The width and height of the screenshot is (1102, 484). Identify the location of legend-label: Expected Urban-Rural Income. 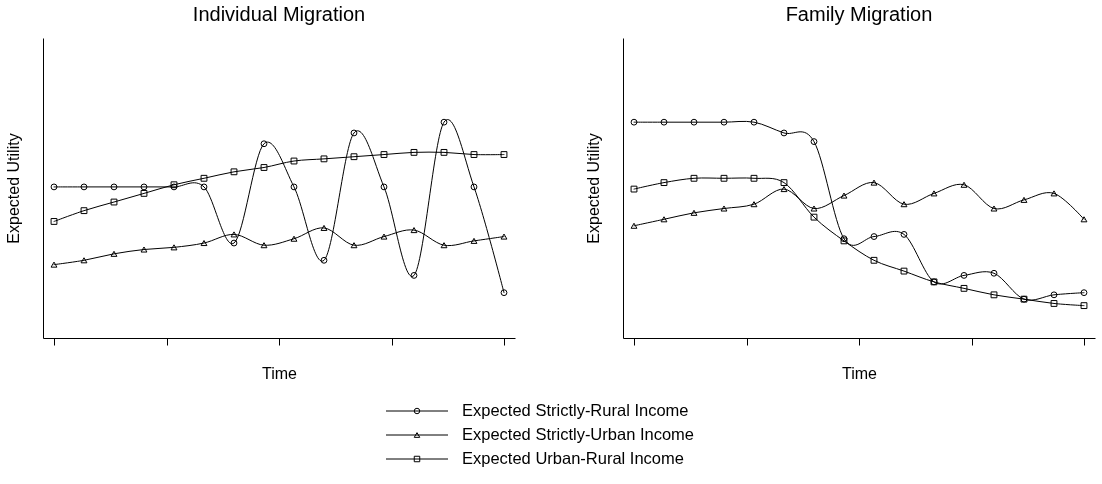
(573, 458).